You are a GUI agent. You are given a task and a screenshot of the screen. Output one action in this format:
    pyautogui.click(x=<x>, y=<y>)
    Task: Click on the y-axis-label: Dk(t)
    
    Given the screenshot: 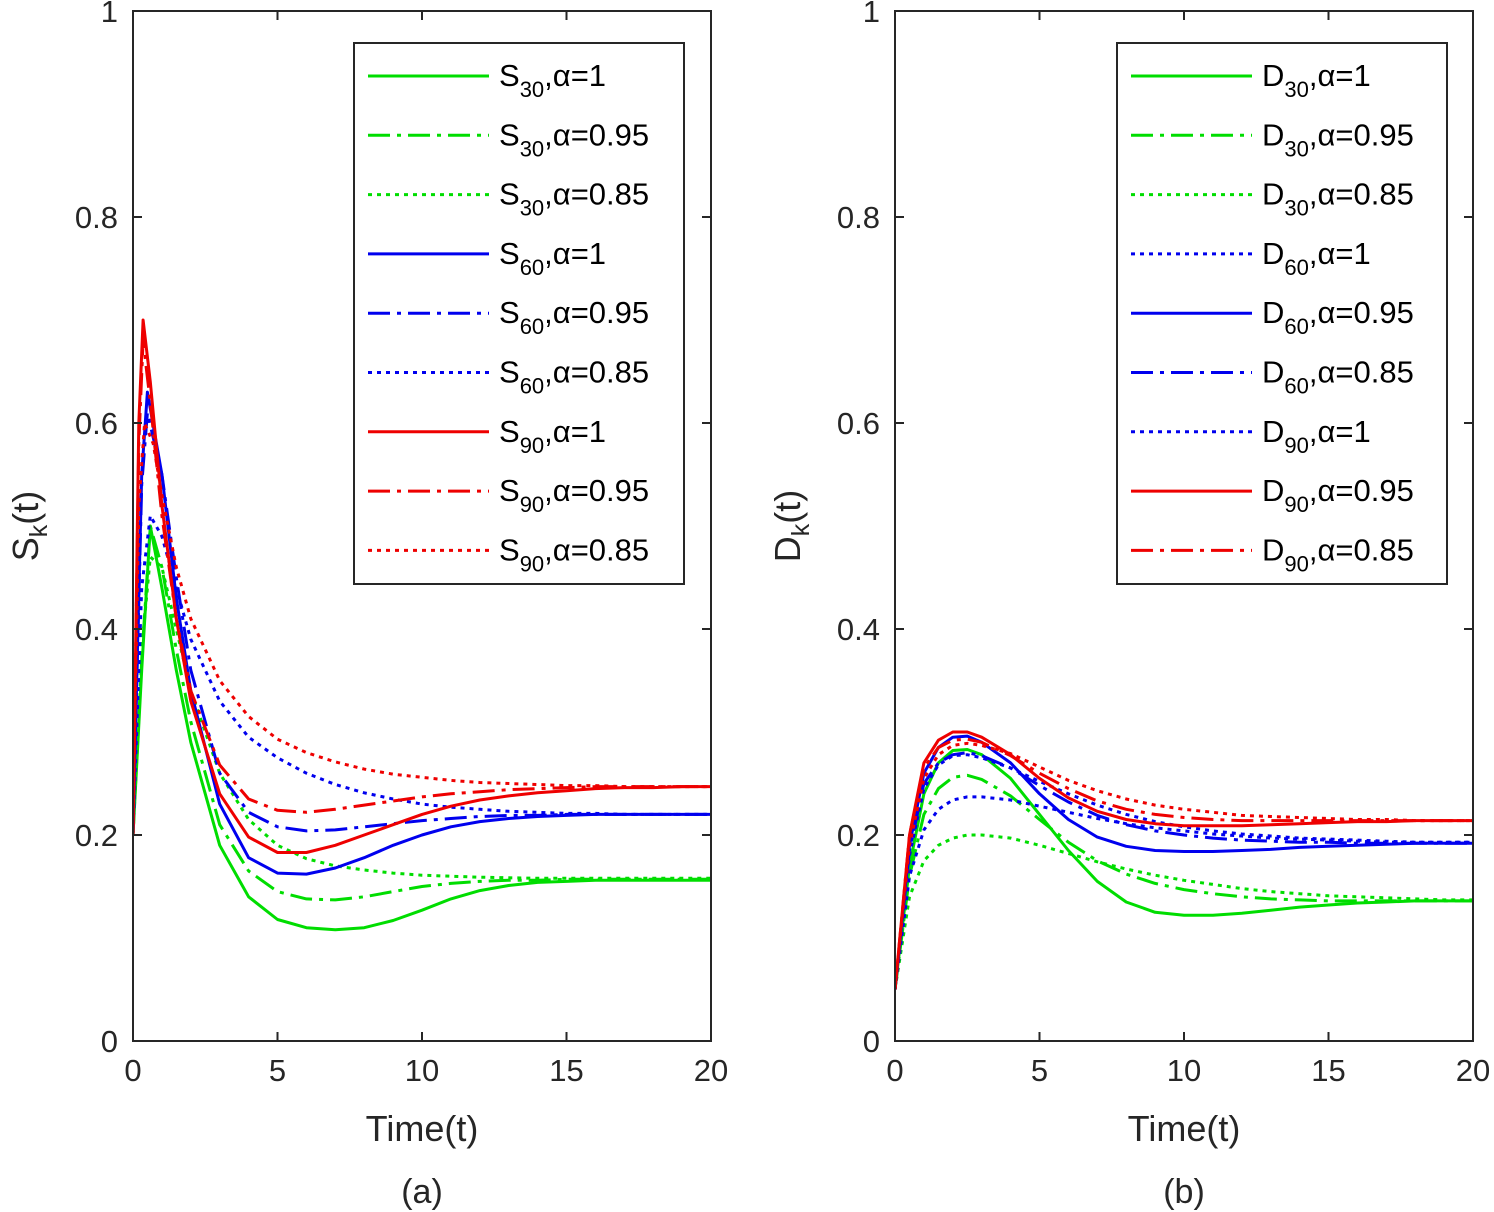 What is the action you would take?
    pyautogui.click(x=791, y=526)
    